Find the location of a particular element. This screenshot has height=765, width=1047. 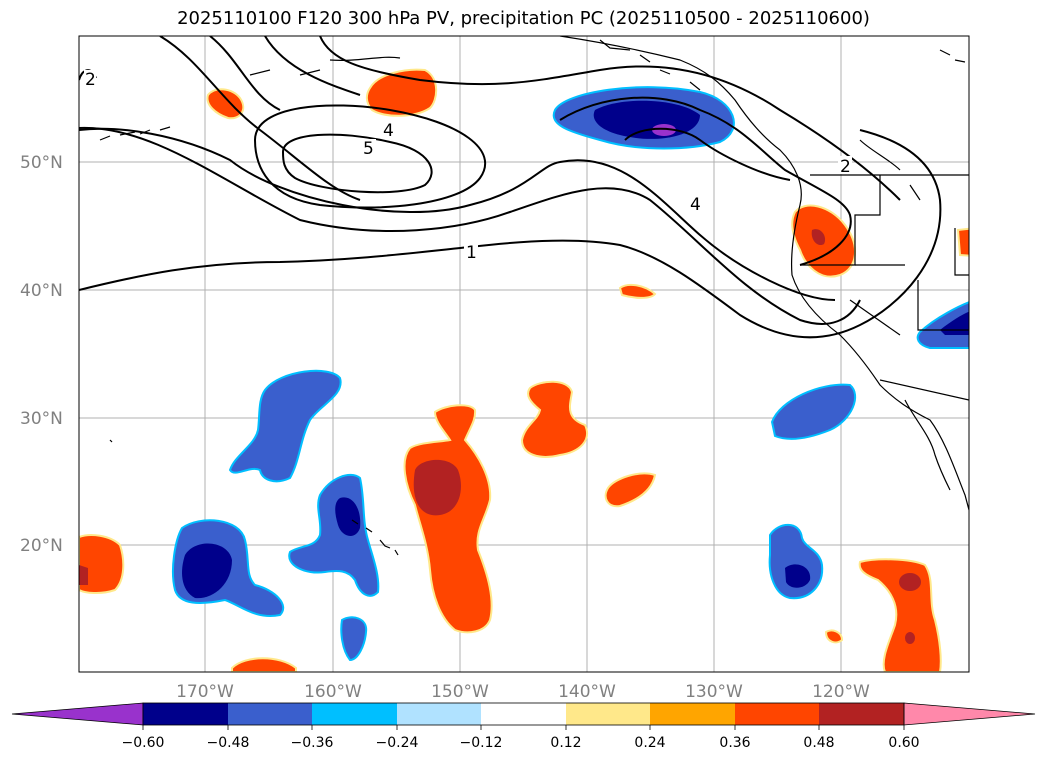

lat-label: 40°N is located at coordinates (41, 291).